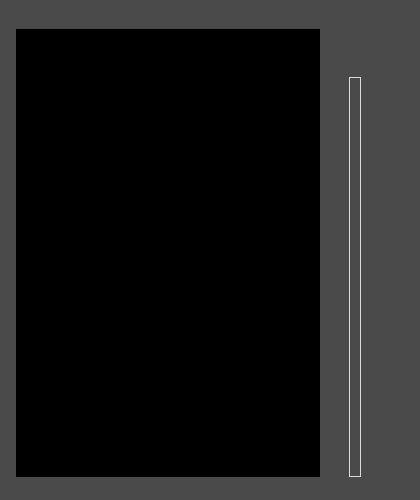  Describe the element at coordinates (58, 433) in the screenshot. I see `land-labrador` at that location.